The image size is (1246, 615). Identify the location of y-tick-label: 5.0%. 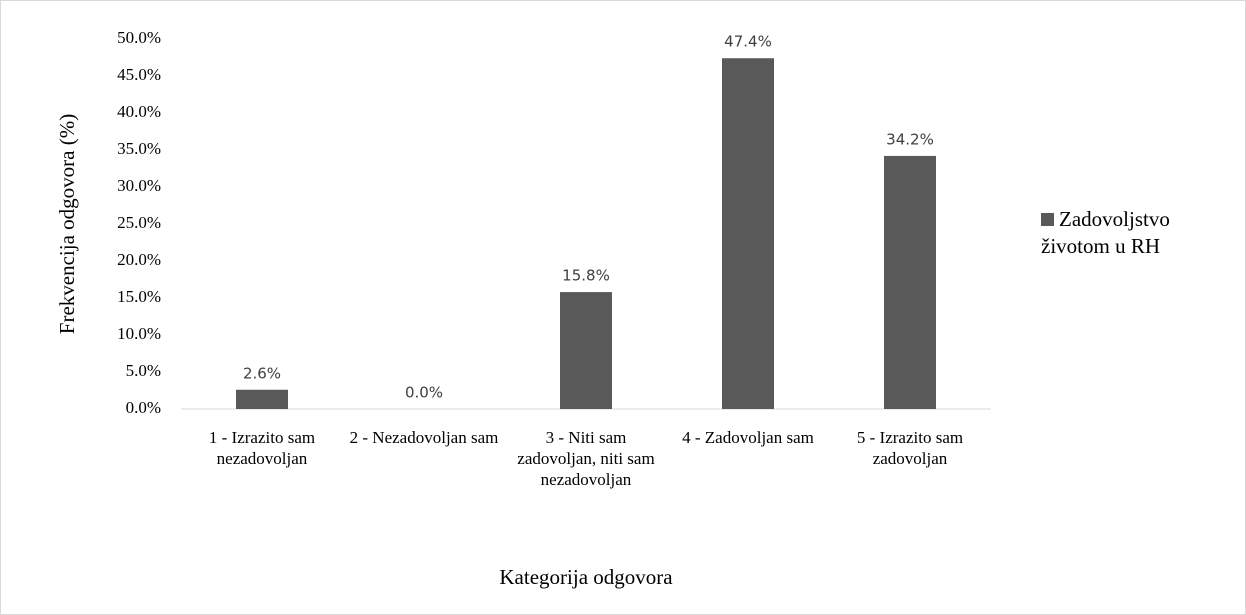
(143, 370).